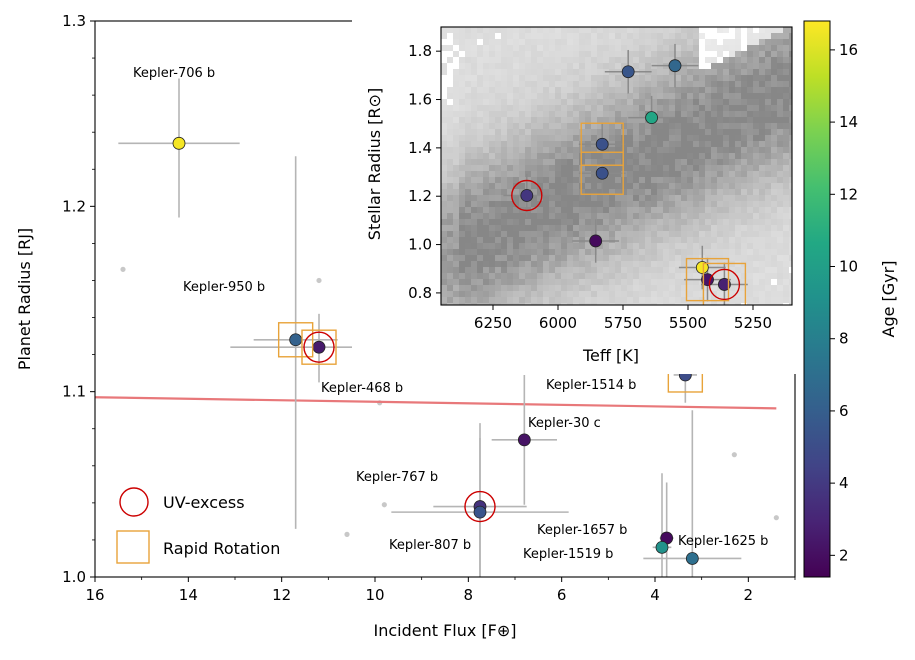  I want to click on kepler-468-b-rapid-rotation-box, so click(319, 347).